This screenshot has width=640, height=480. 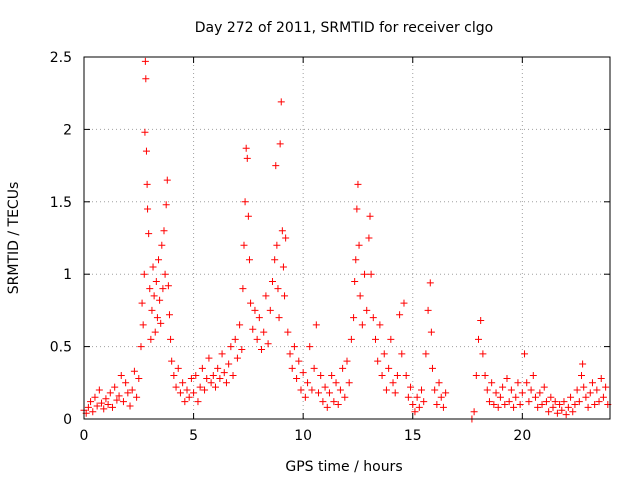 I want to click on y-tick-label: 0.5, so click(x=61, y=348).